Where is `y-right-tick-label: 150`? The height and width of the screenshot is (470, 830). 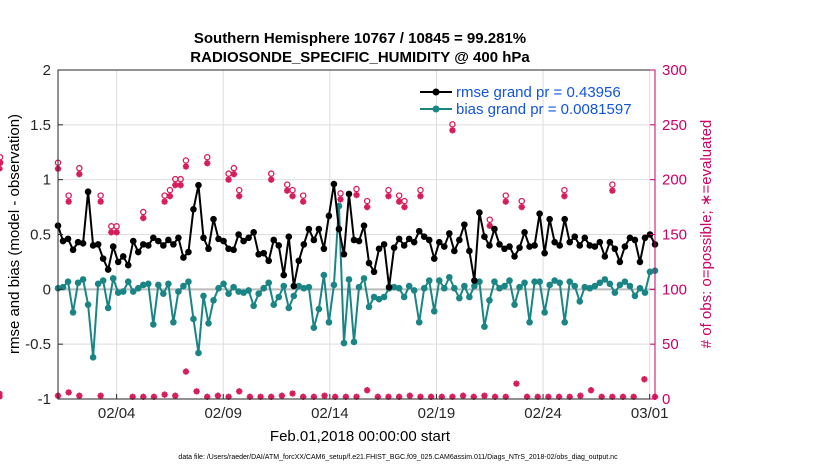
y-right-tick-label: 150 is located at coordinates (674, 235).